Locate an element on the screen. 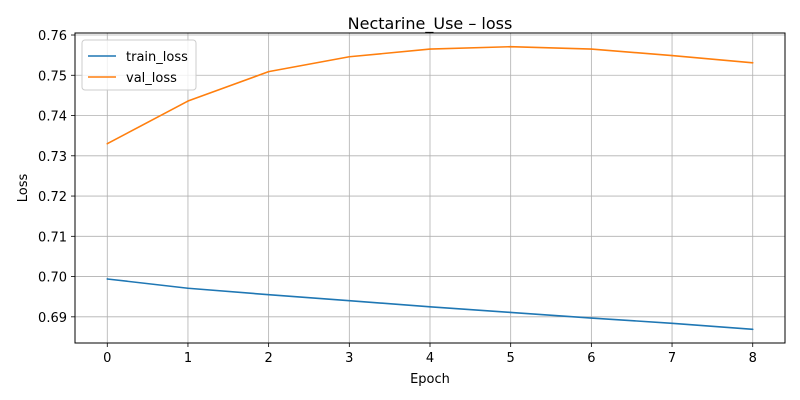  x-tick-label: 8 is located at coordinates (753, 358).